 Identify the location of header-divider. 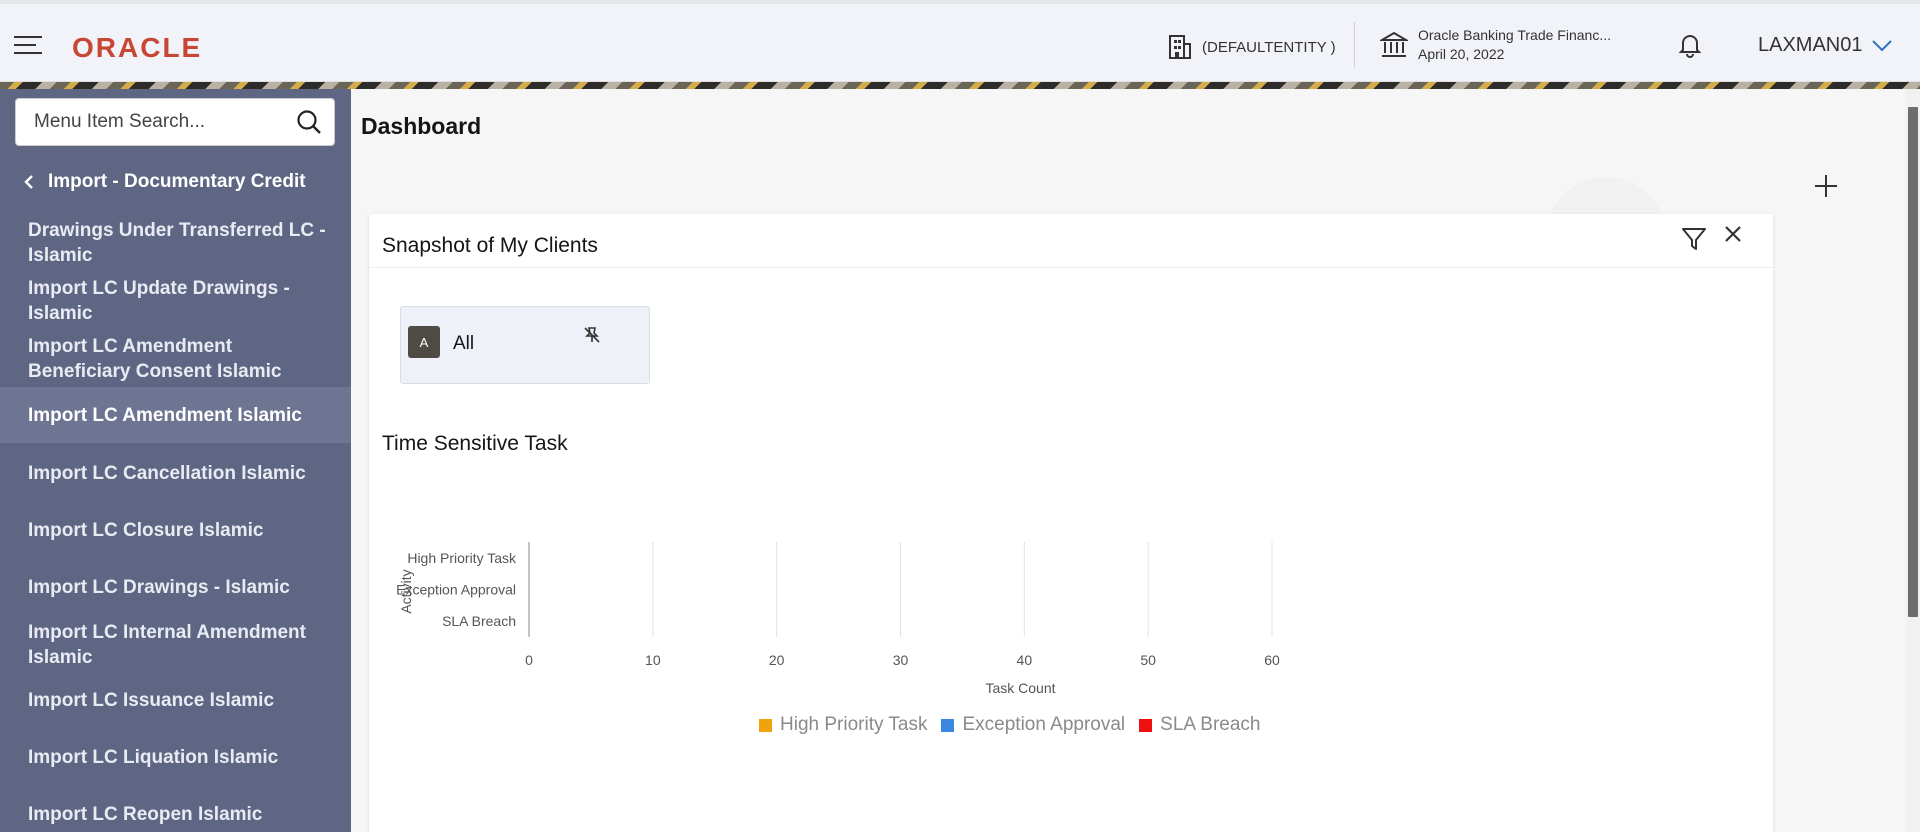
(1354, 45).